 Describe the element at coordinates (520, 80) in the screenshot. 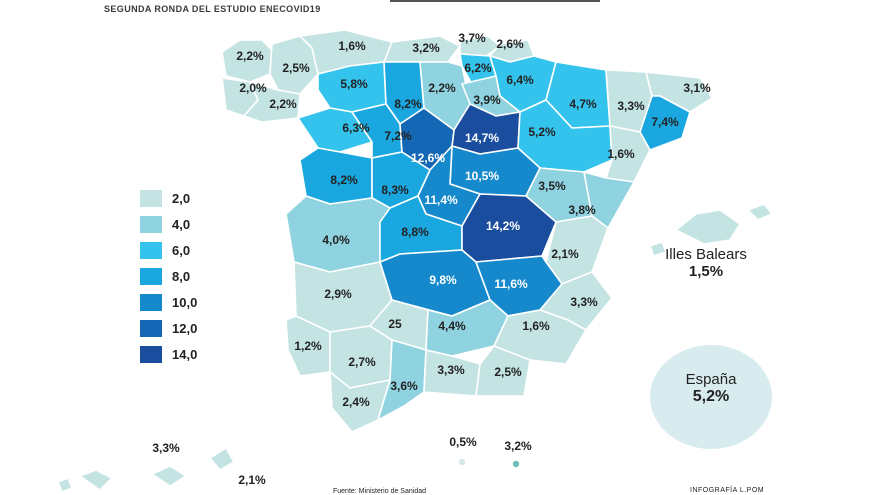

I see `province-value-label: 6,4%` at that location.